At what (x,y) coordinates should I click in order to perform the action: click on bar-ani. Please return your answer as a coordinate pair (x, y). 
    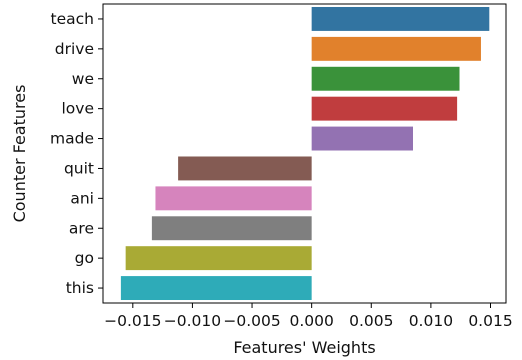
    Looking at the image, I should click on (233, 198).